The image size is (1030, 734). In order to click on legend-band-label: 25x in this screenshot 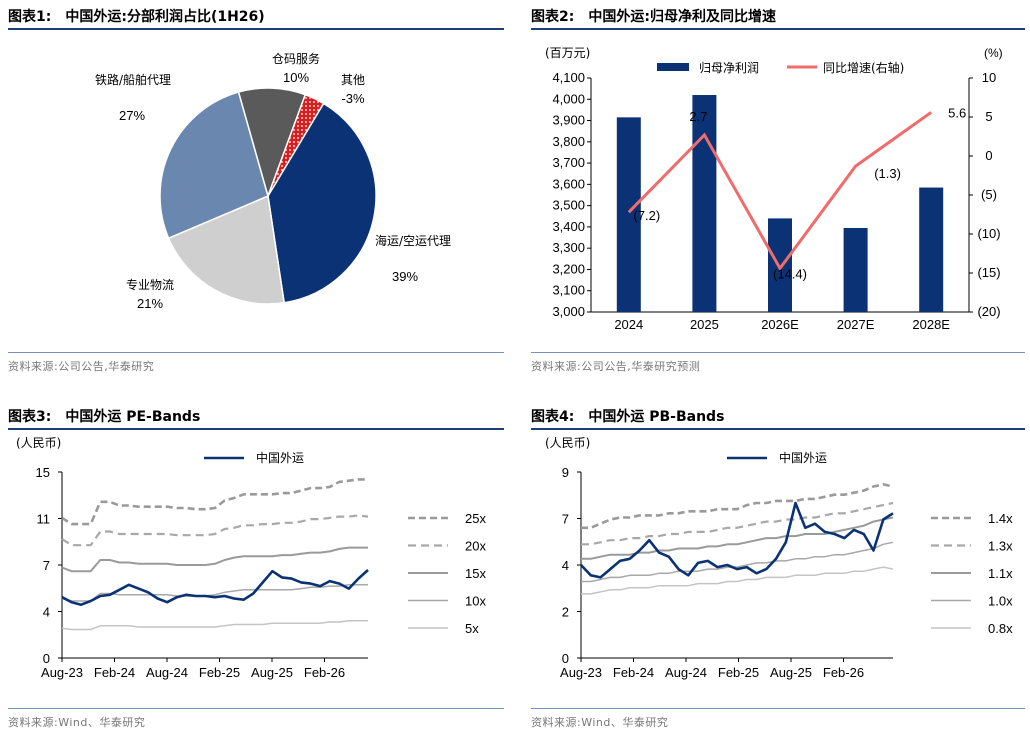, I will do `click(475, 518)`.